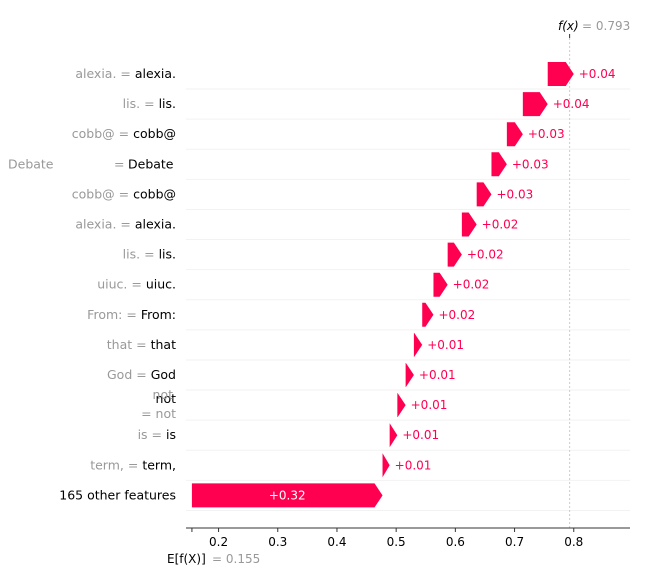 The height and width of the screenshot is (580, 664). Describe the element at coordinates (158, 413) in the screenshot. I see `feature-name-line2: = not` at that location.